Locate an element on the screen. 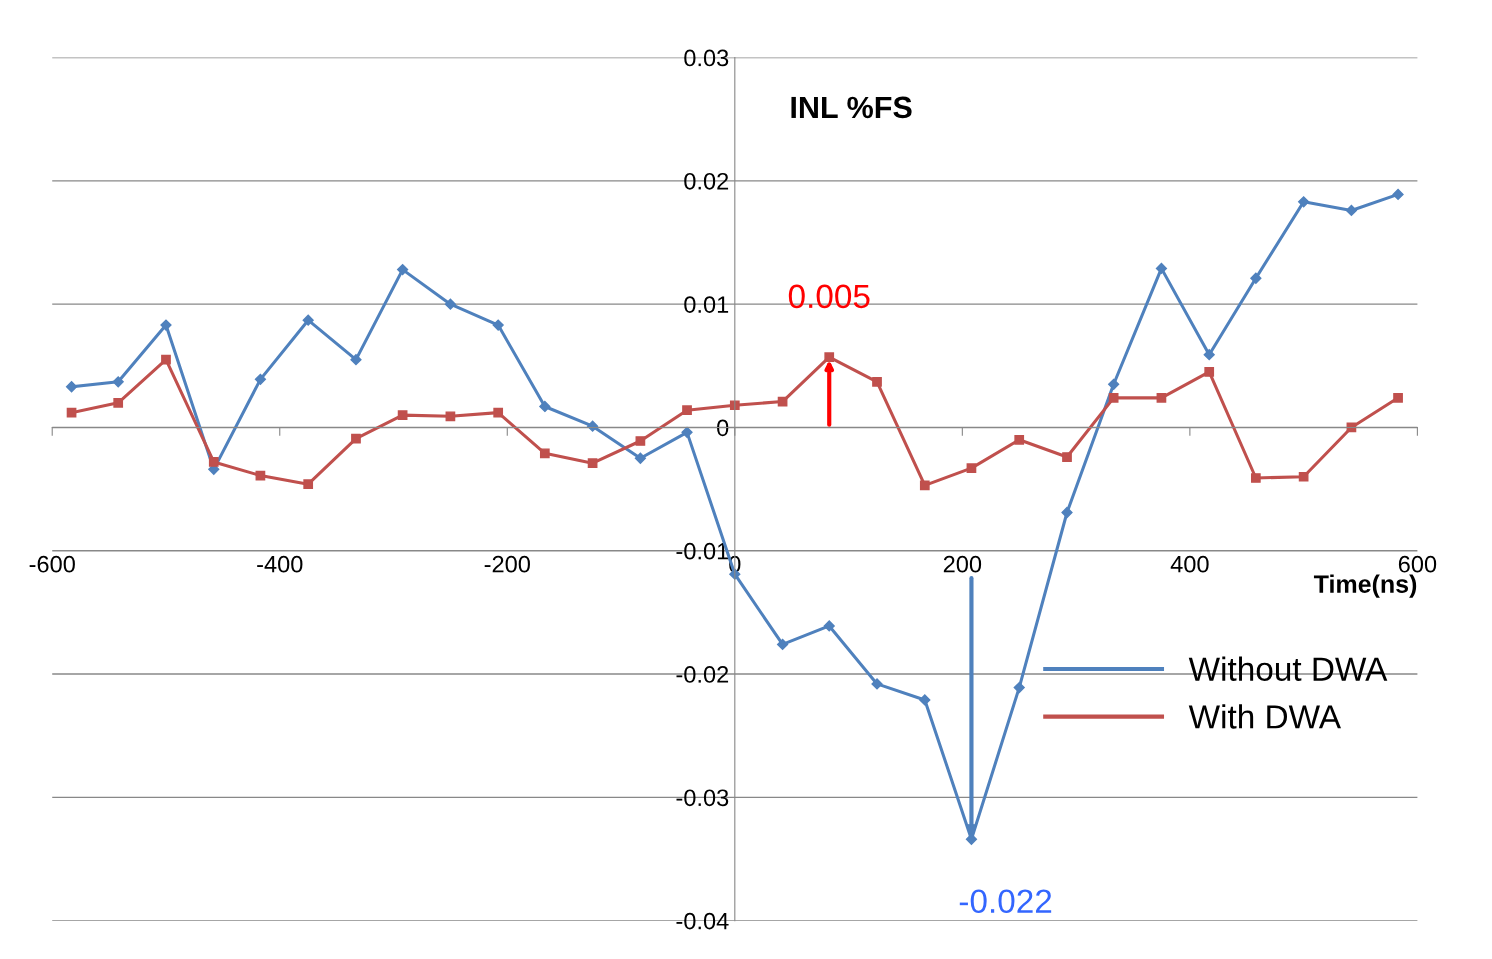  legend-label: With DWA is located at coordinates (1264, 716).